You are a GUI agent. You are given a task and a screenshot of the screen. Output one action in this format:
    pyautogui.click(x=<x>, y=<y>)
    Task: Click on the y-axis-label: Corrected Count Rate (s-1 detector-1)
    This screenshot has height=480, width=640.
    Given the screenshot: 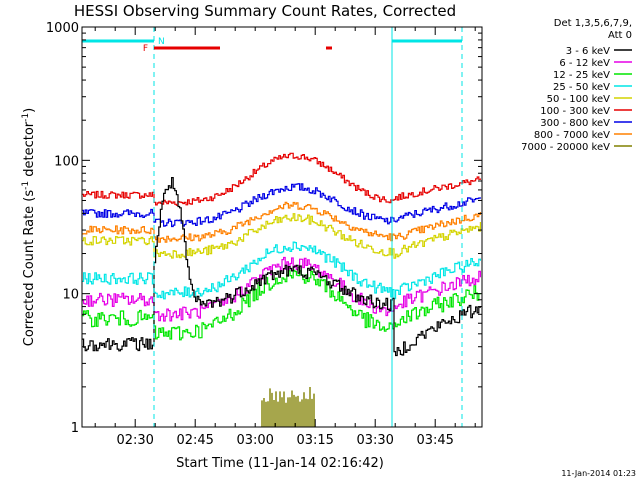 What is the action you would take?
    pyautogui.click(x=29, y=227)
    